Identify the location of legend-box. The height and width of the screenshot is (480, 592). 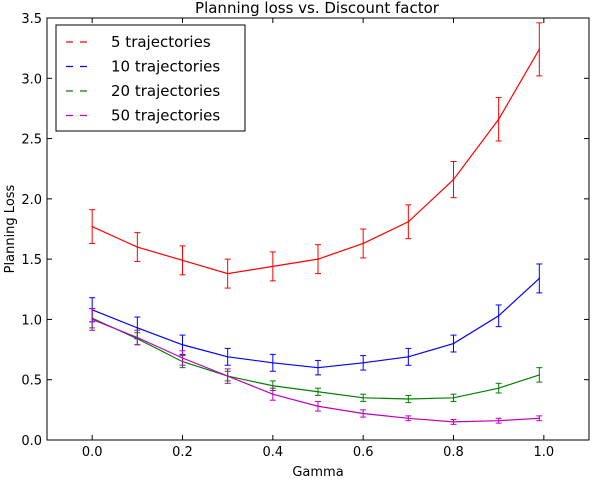
(150, 78).